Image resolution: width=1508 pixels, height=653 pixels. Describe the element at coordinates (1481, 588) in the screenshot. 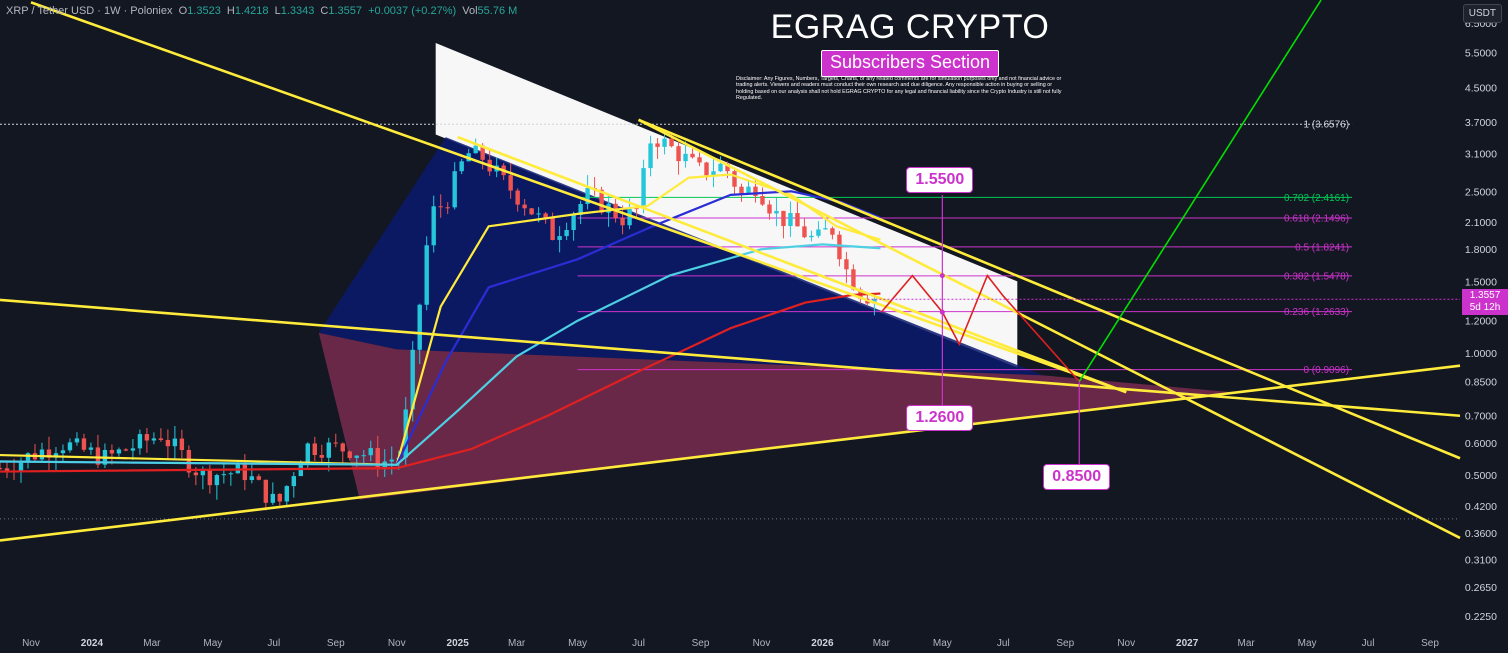

I see `price-tick-18: 0.2650` at that location.